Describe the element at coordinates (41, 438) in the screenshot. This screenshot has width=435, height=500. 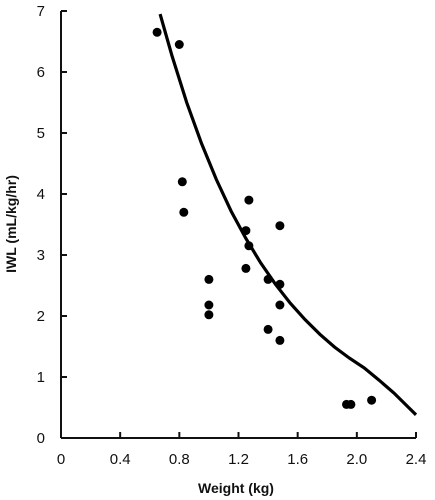
I see `y-tick-label: 0` at that location.